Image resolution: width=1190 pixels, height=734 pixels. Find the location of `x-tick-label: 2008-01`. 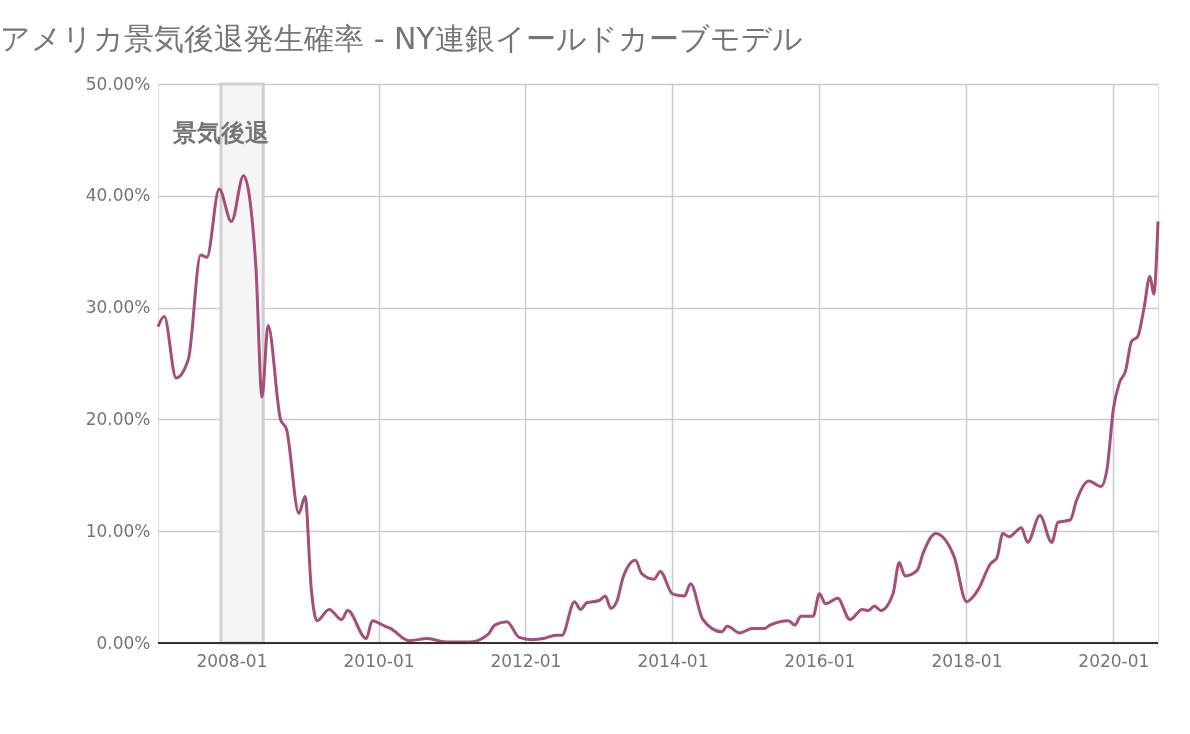

x-tick-label: 2008-01 is located at coordinates (232, 660).